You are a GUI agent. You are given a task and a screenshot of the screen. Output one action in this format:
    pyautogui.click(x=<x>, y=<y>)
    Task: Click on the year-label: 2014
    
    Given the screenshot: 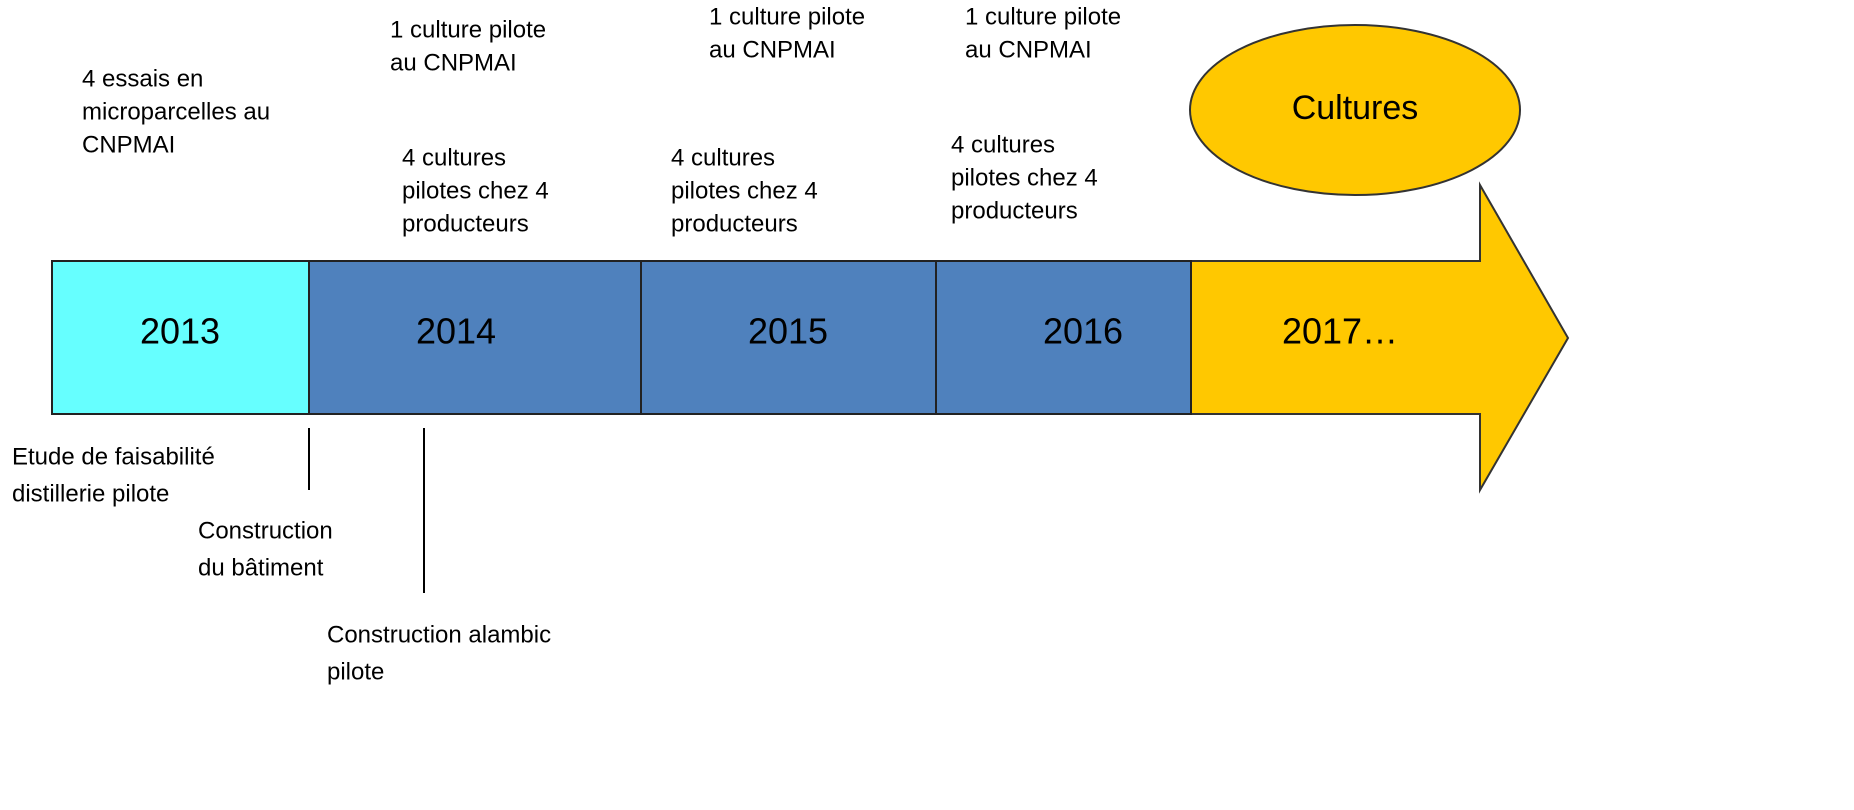 What is the action you would take?
    pyautogui.click(x=456, y=331)
    